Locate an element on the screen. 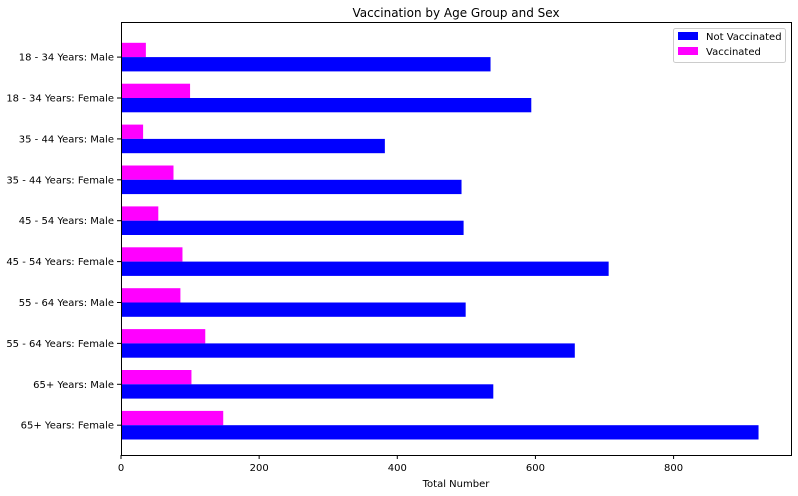 This screenshot has width=798, height=496. chart-title: Vaccination by Age Group and Sex is located at coordinates (455, 13).